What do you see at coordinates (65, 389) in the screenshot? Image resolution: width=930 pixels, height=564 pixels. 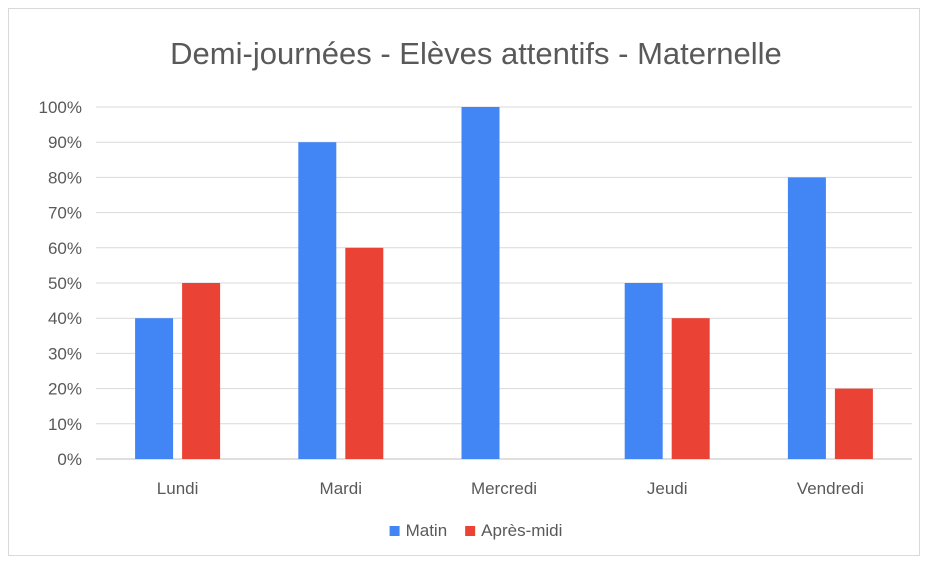 I see `y-tick-label: 20%` at bounding box center [65, 389].